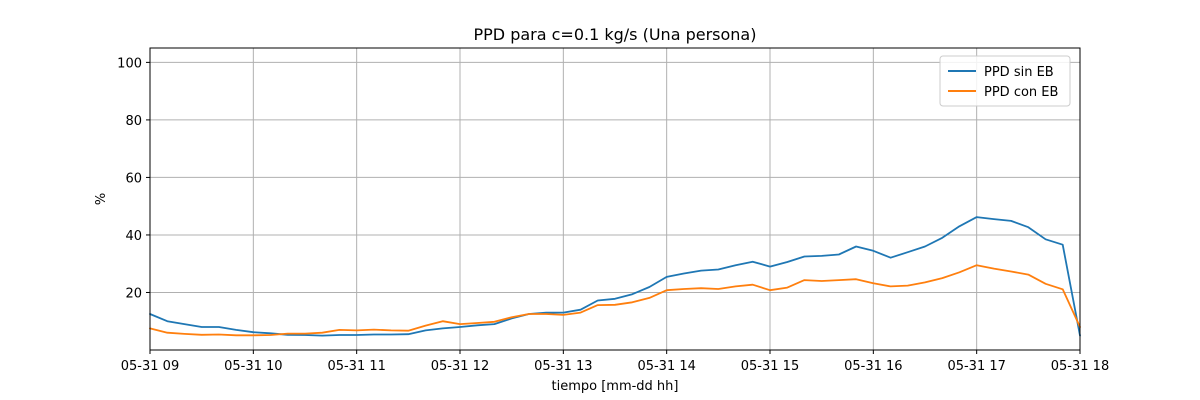 This screenshot has height=400, width=1200. What do you see at coordinates (133, 236) in the screenshot?
I see `y-tick-label: 40` at bounding box center [133, 236].